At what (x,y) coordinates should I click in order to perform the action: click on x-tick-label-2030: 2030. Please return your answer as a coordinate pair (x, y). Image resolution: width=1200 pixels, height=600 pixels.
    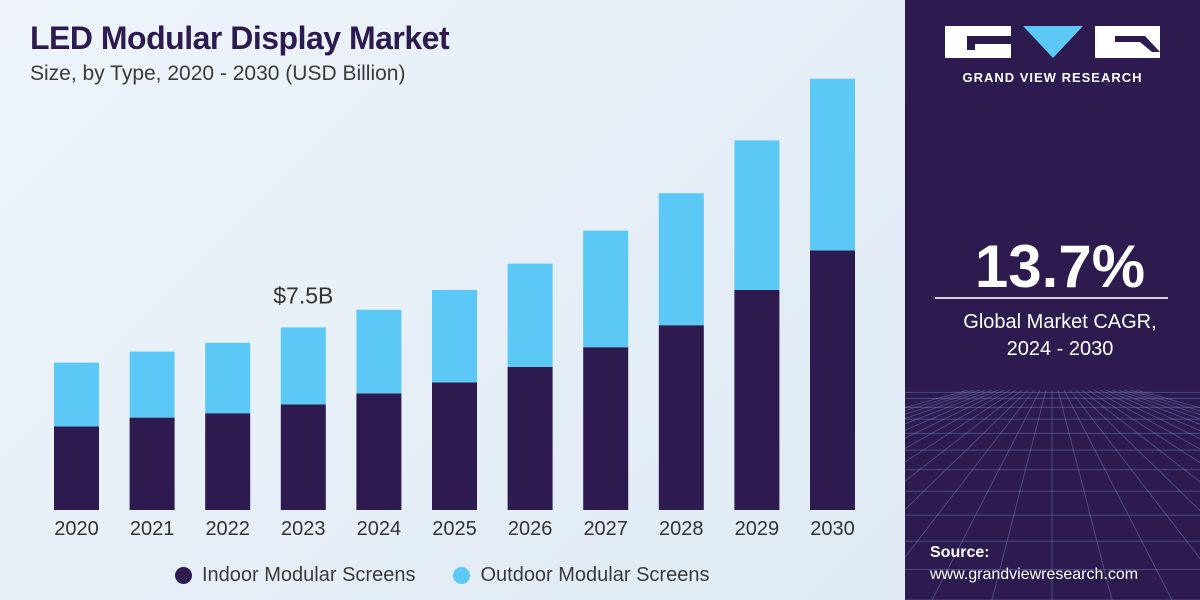
    Looking at the image, I should click on (832, 529).